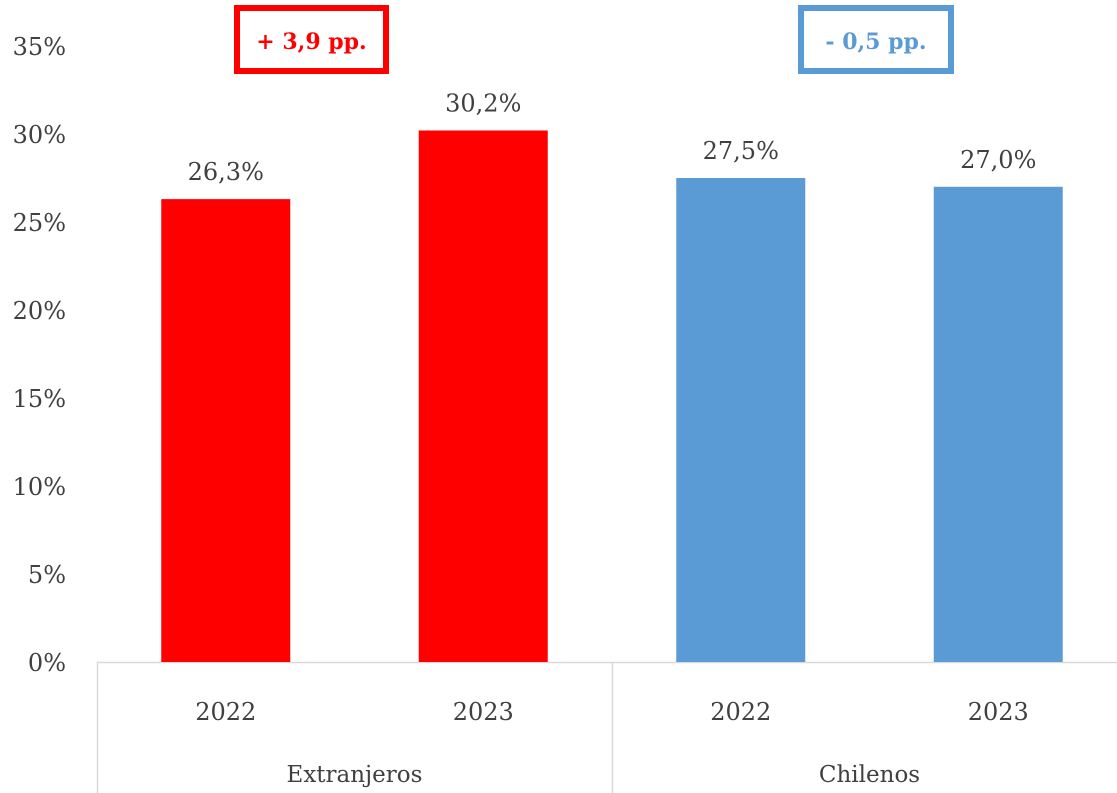  What do you see at coordinates (39, 47) in the screenshot?
I see `y-tick-label: 35%` at bounding box center [39, 47].